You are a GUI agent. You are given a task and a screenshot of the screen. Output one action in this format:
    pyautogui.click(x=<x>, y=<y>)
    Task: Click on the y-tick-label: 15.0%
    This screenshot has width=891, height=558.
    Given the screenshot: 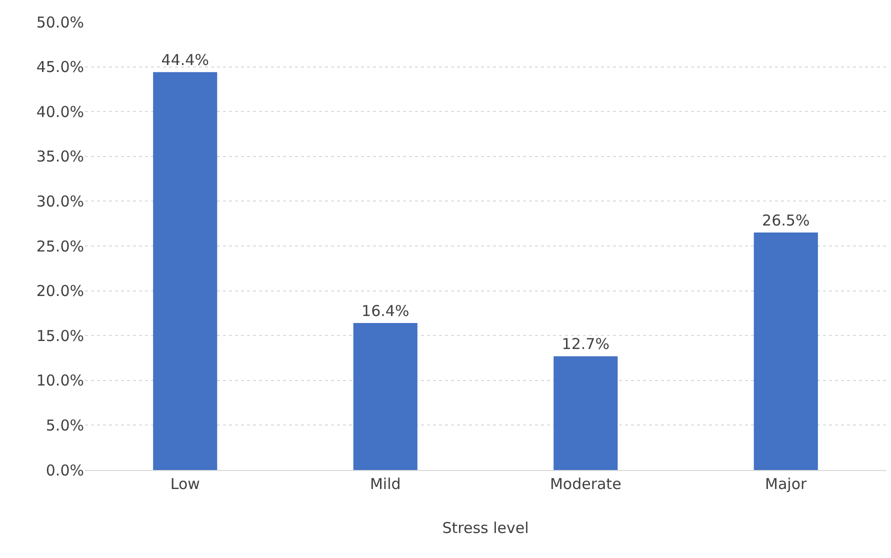 What is the action you would take?
    pyautogui.click(x=60, y=335)
    